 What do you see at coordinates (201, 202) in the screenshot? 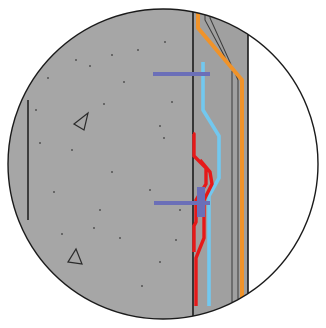
I see `blue-marker-block` at bounding box center [201, 202].